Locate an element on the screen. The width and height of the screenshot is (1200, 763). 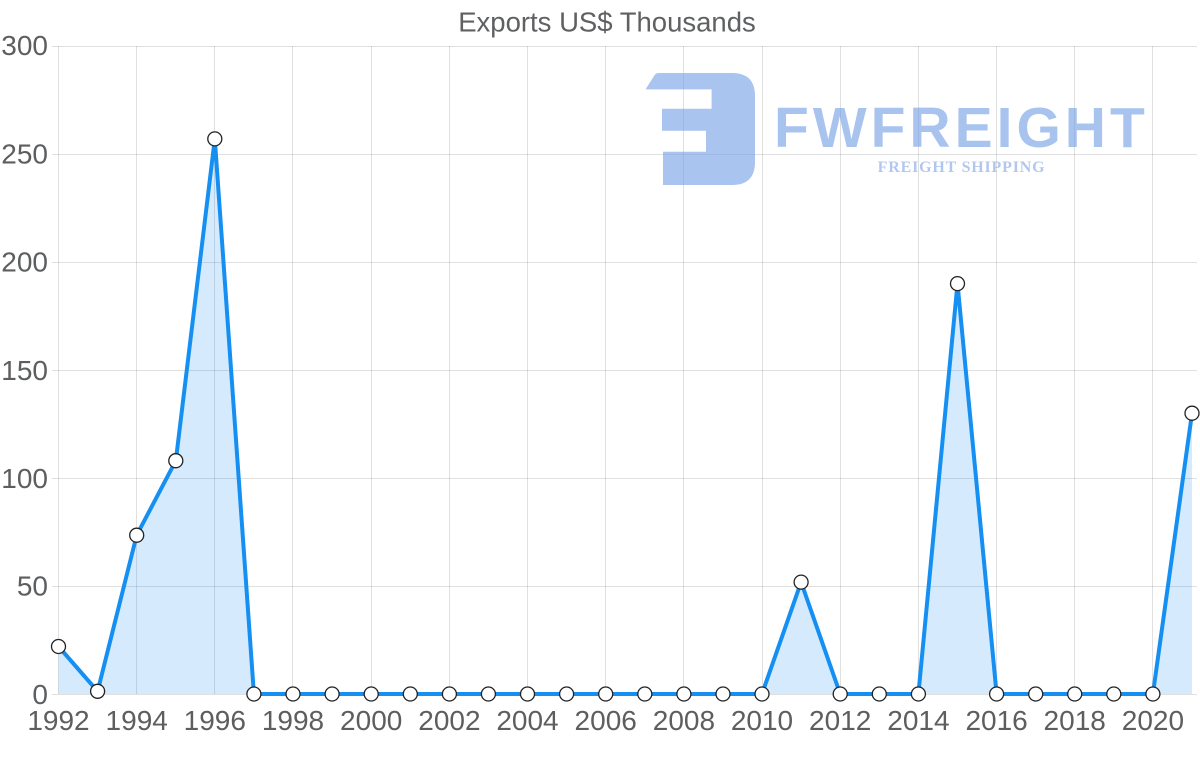
svg-text: 0 is located at coordinates (40, 694).